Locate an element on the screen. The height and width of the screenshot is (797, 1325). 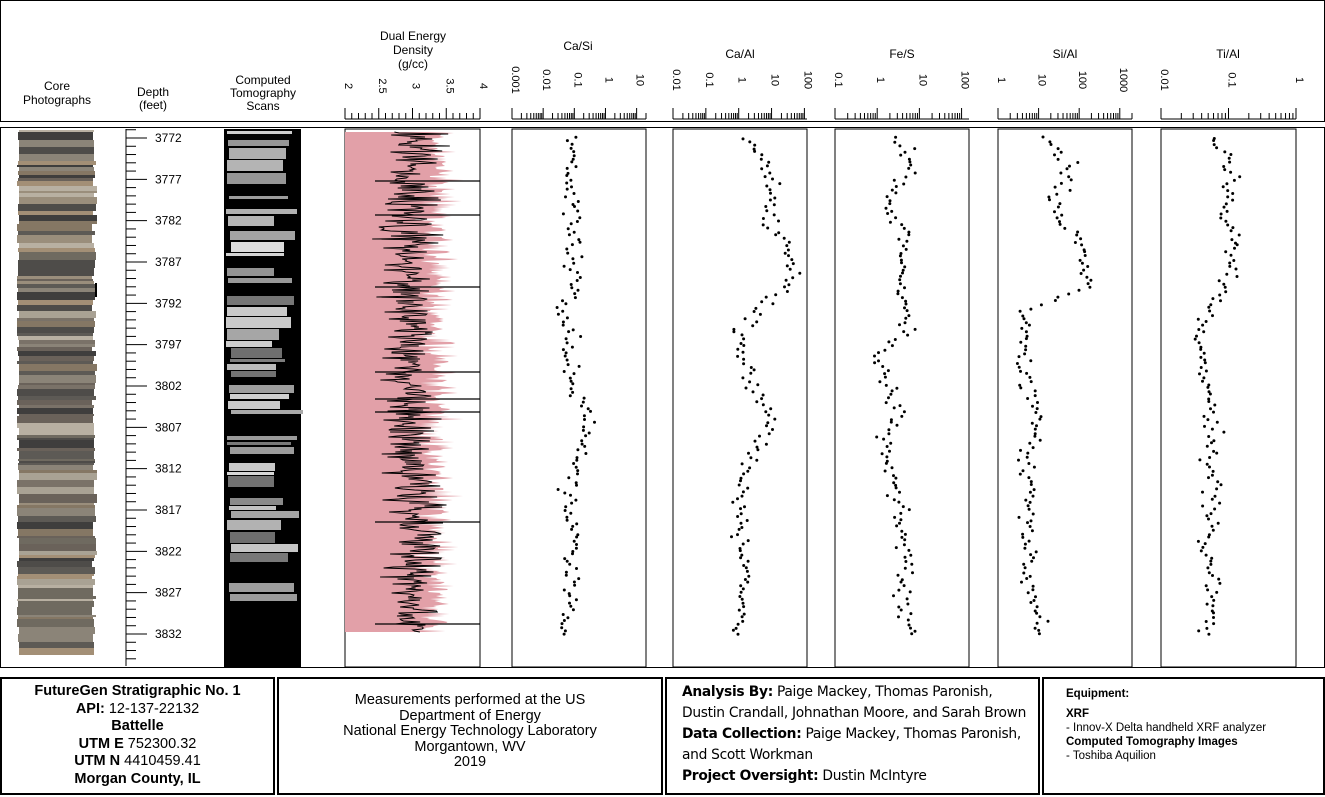
xrf-track-frame is located at coordinates (1065, 398).